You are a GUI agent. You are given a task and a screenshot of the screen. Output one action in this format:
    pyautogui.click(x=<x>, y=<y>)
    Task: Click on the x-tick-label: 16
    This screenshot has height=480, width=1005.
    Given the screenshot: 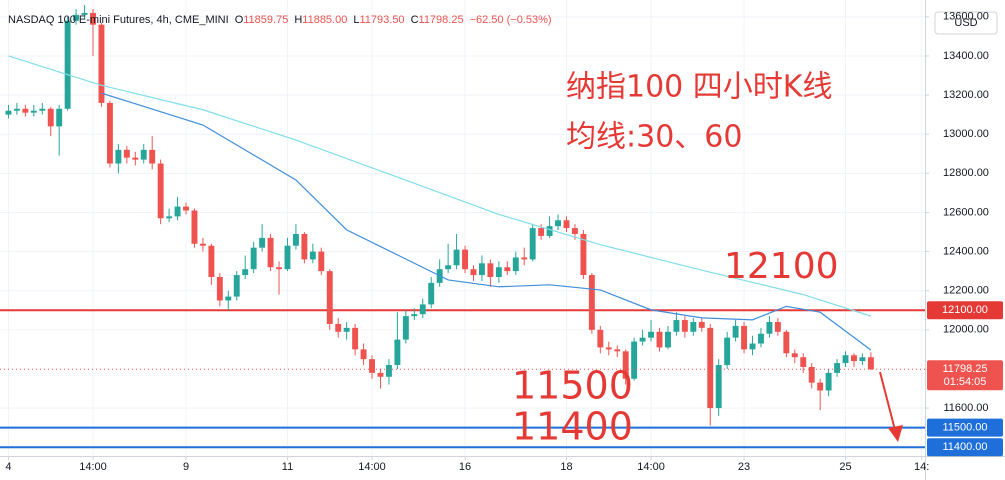 What is the action you would take?
    pyautogui.click(x=465, y=467)
    